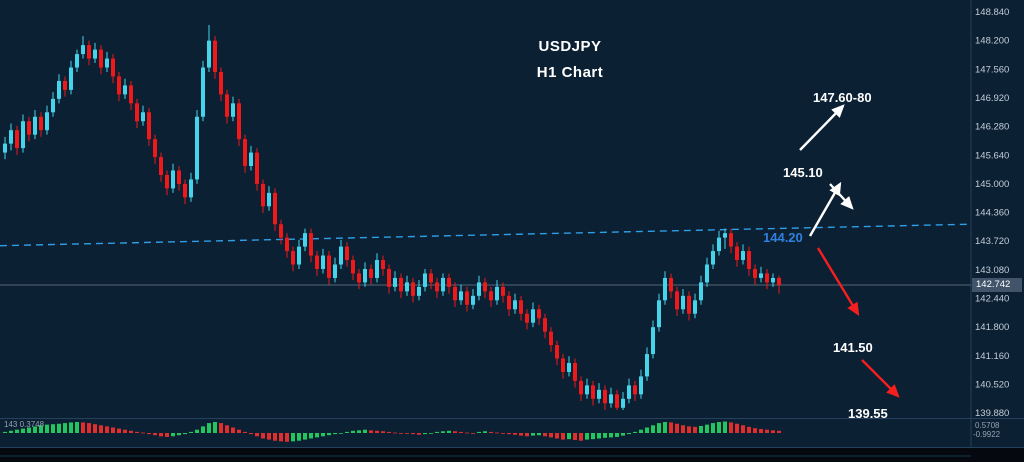 The width and height of the screenshot is (1024, 462). What do you see at coordinates (992, 41) in the screenshot?
I see `price-axis-label: 148.200` at bounding box center [992, 41].